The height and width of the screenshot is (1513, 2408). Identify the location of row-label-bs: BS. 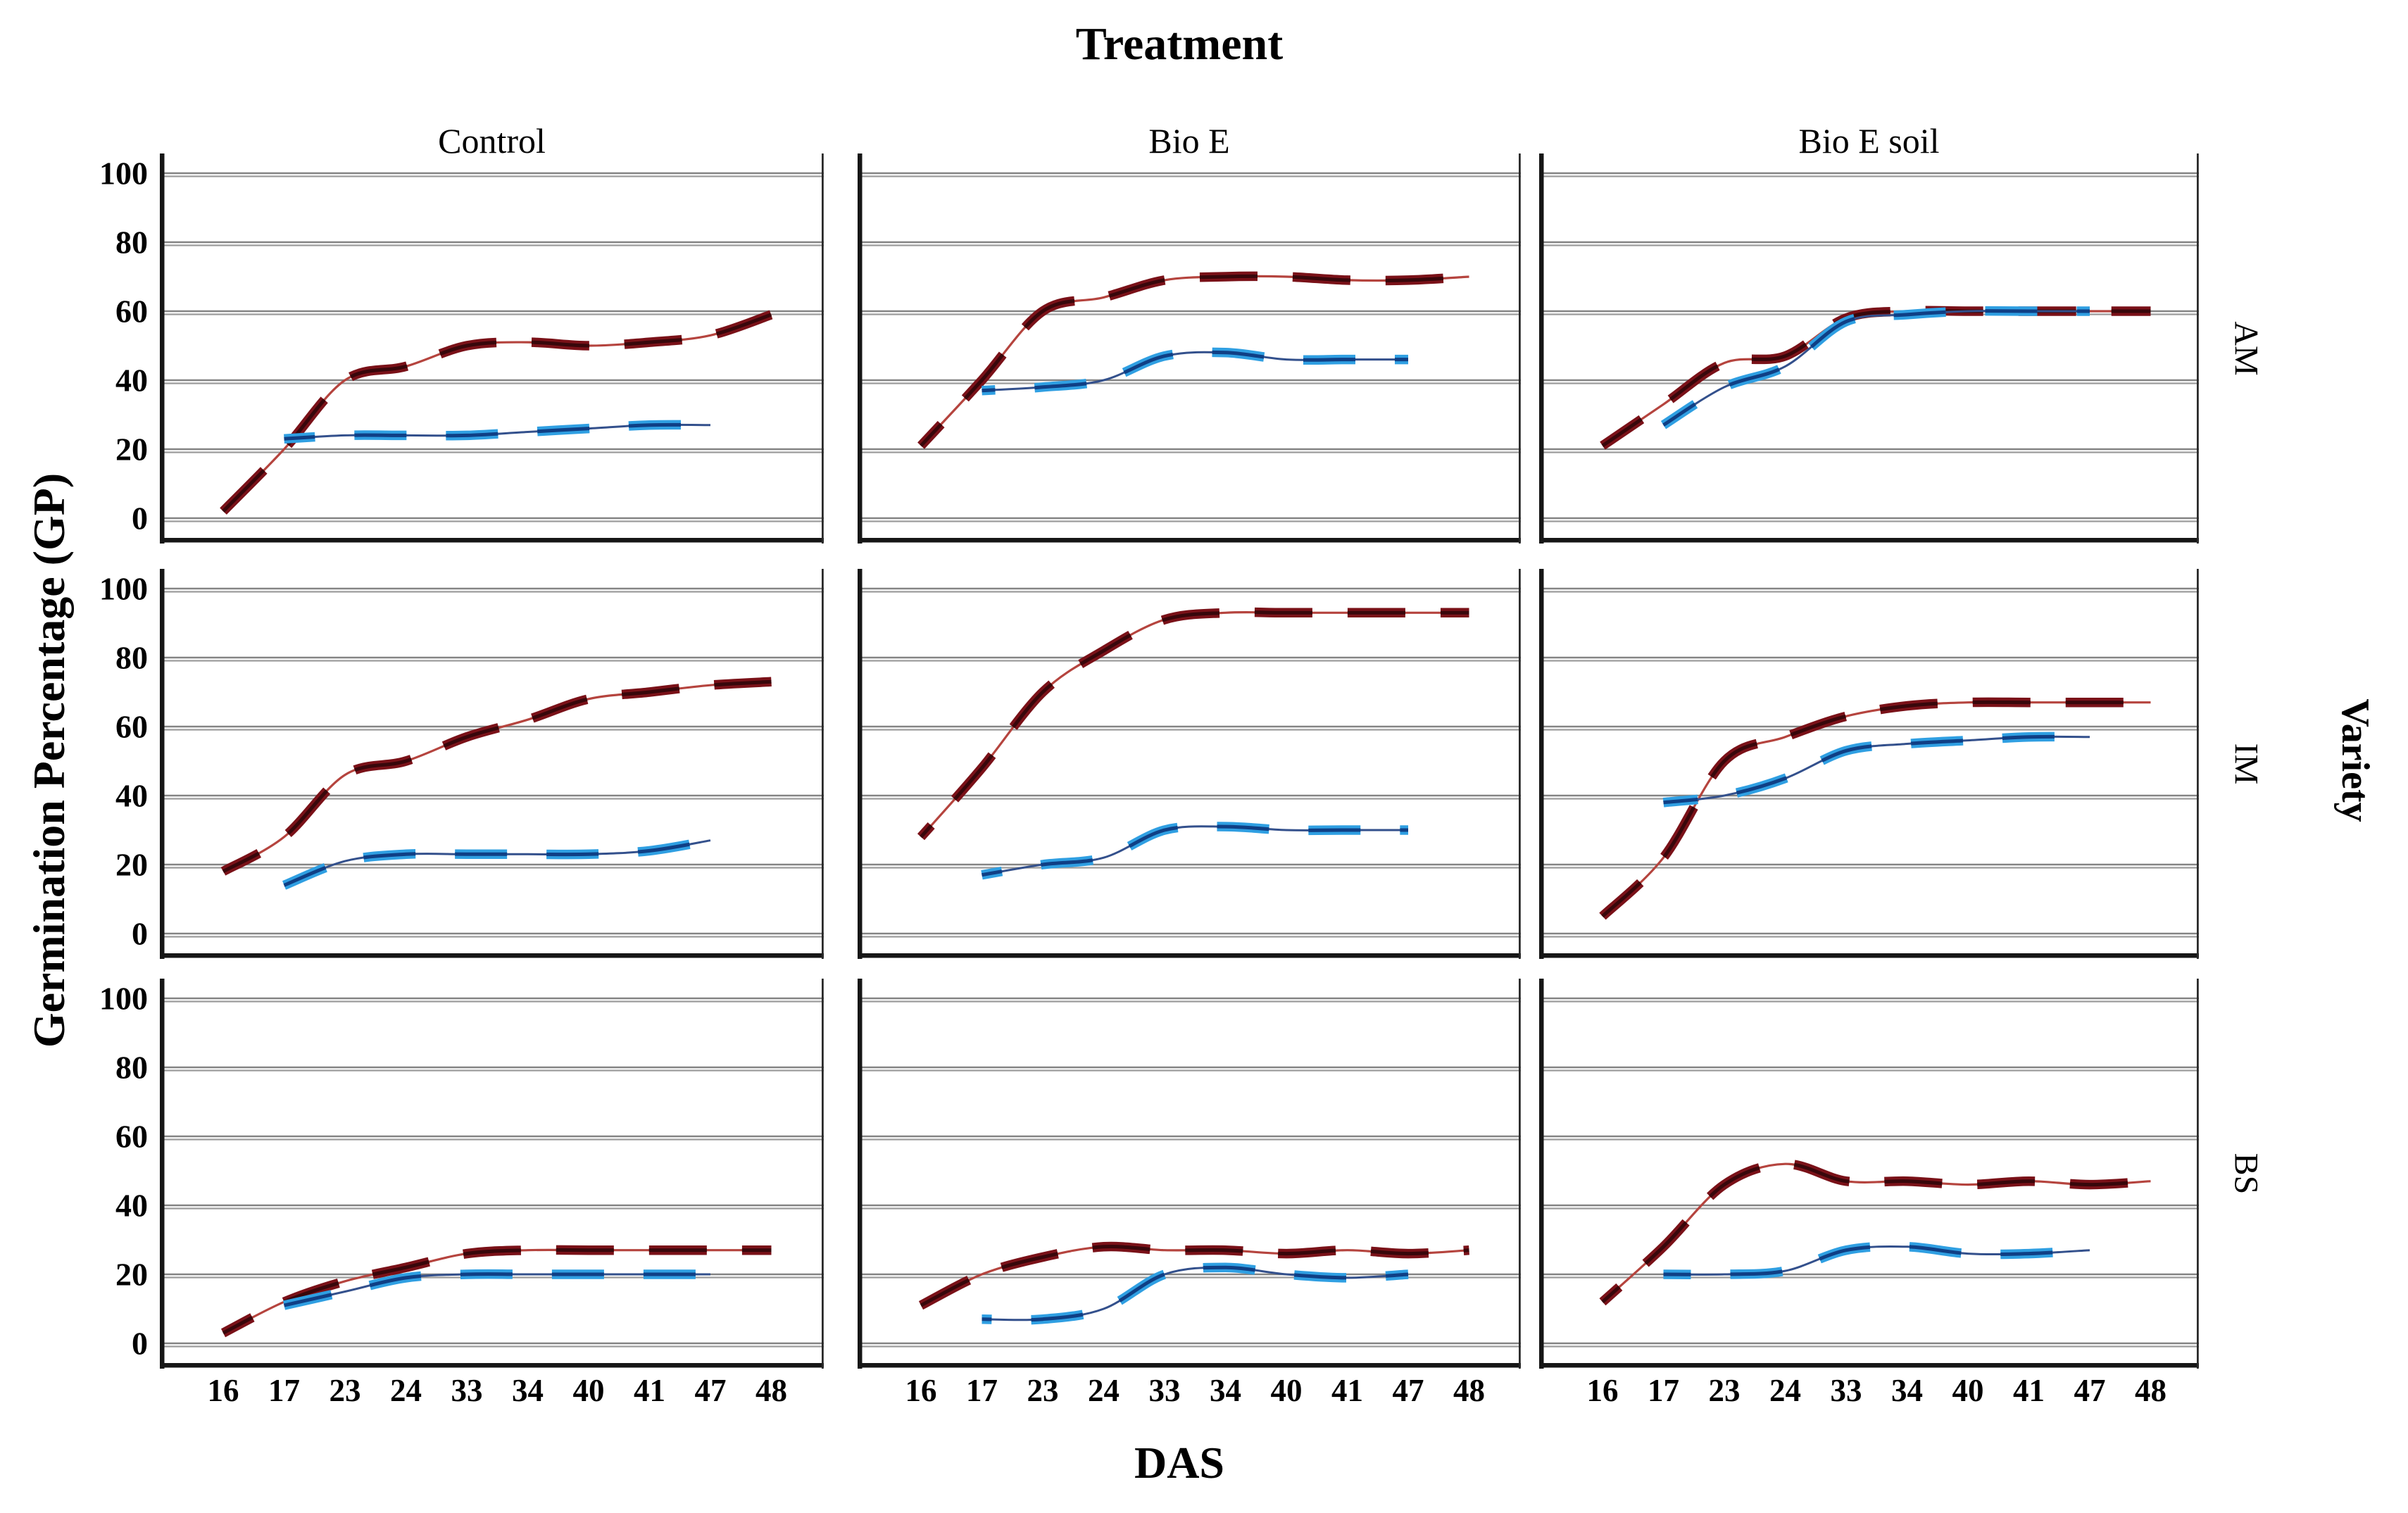
(2246, 1174).